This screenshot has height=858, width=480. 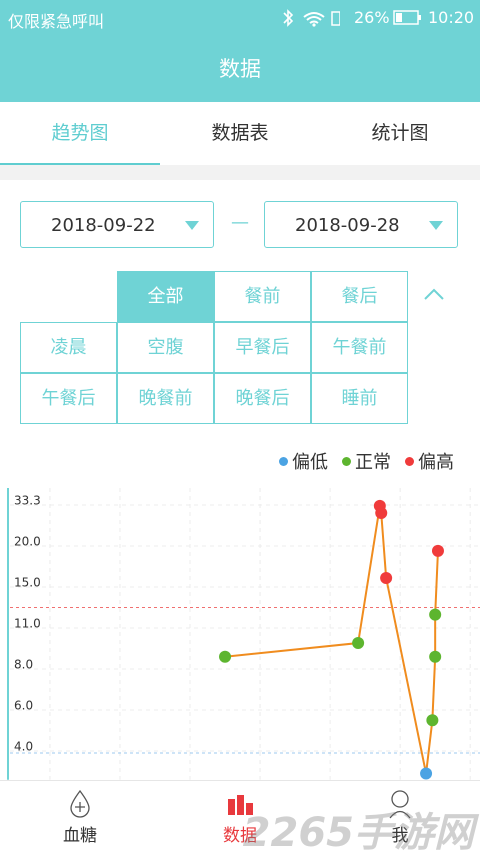 I want to click on filter-cell: 餐后, so click(x=359, y=296).